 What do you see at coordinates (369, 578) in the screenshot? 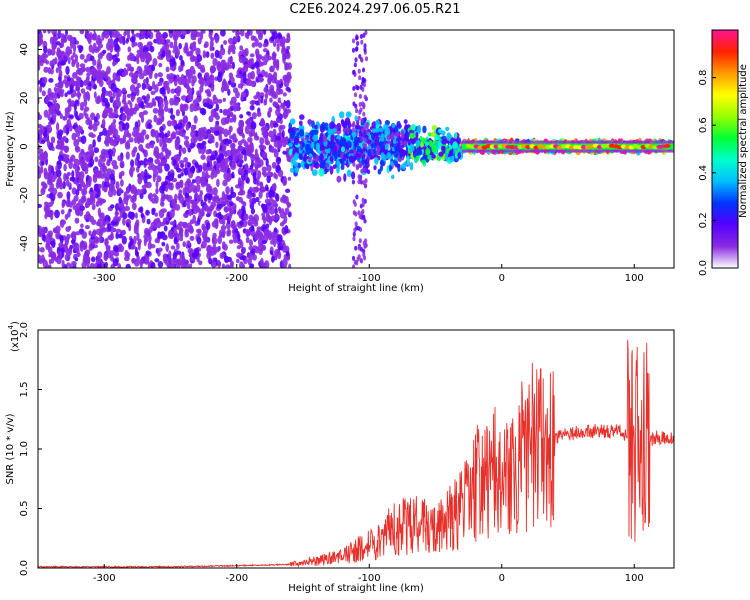
I see `snr-x-tick-label: -100` at bounding box center [369, 578].